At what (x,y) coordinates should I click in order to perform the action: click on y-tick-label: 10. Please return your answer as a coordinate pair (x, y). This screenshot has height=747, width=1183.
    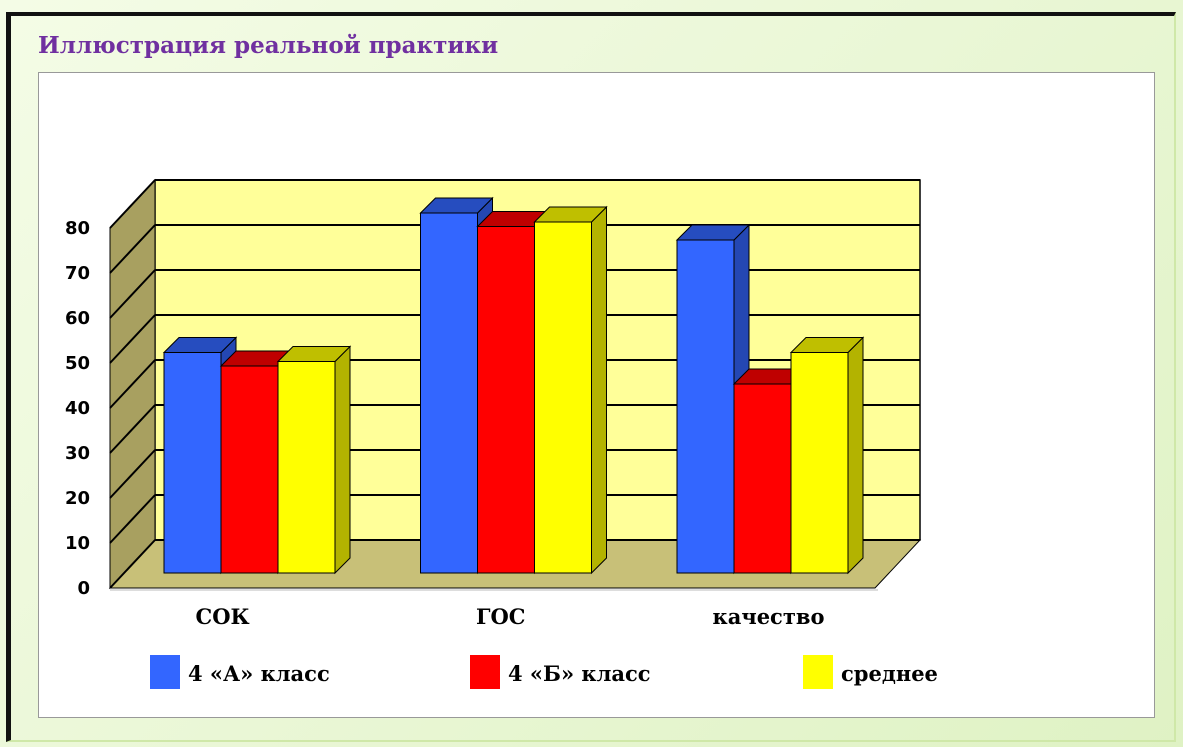
    Looking at the image, I should click on (77, 543).